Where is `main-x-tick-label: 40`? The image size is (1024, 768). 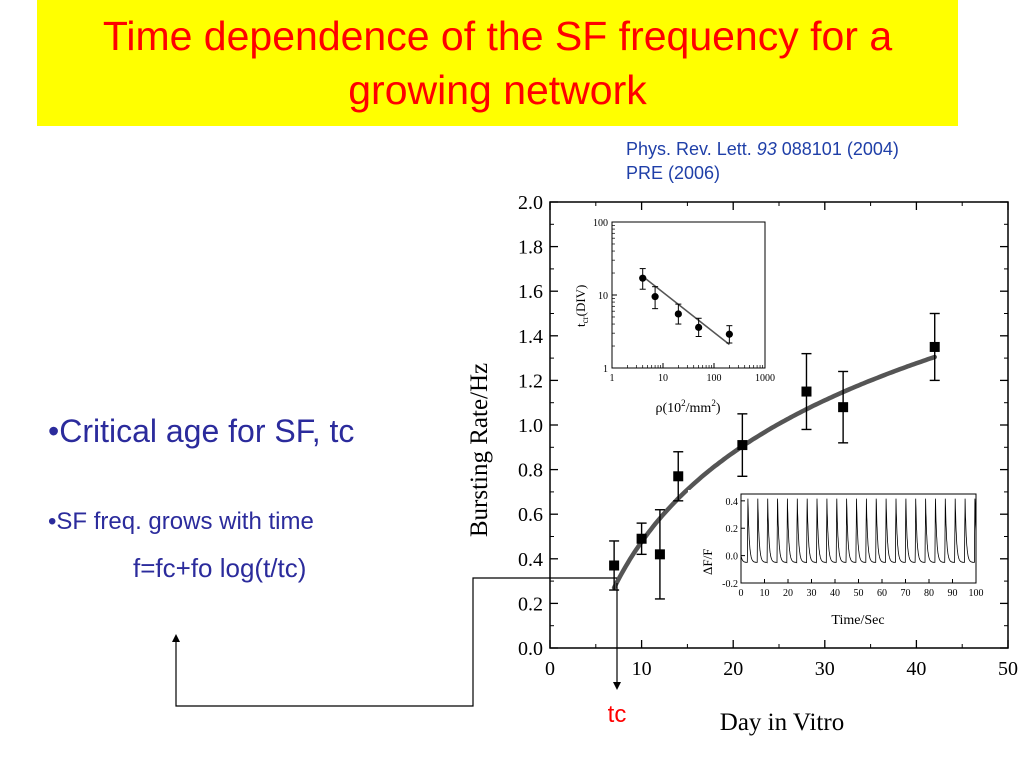
main-x-tick-label: 40 is located at coordinates (916, 669).